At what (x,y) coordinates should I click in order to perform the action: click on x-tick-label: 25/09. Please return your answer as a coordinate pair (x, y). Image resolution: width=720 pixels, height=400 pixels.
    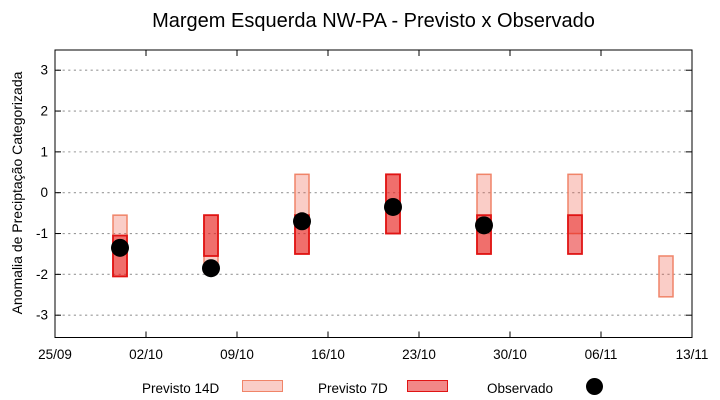
    Looking at the image, I should click on (55, 354).